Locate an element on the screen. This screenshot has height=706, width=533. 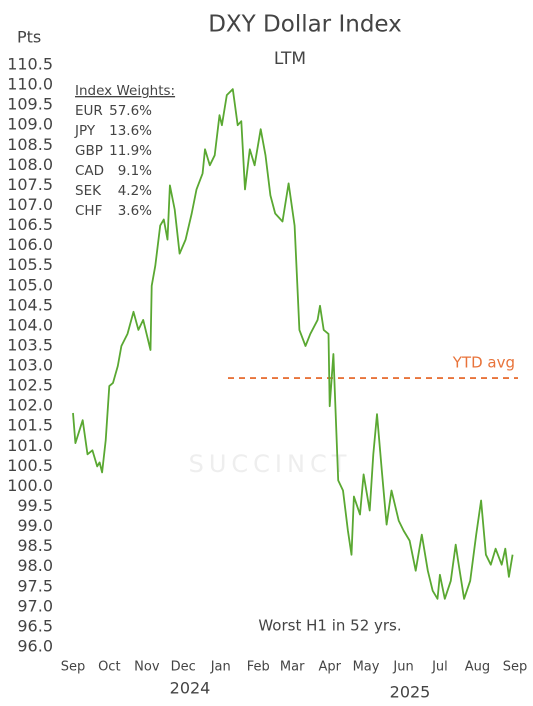
y-tick-label: 108.5 is located at coordinates (30, 144).